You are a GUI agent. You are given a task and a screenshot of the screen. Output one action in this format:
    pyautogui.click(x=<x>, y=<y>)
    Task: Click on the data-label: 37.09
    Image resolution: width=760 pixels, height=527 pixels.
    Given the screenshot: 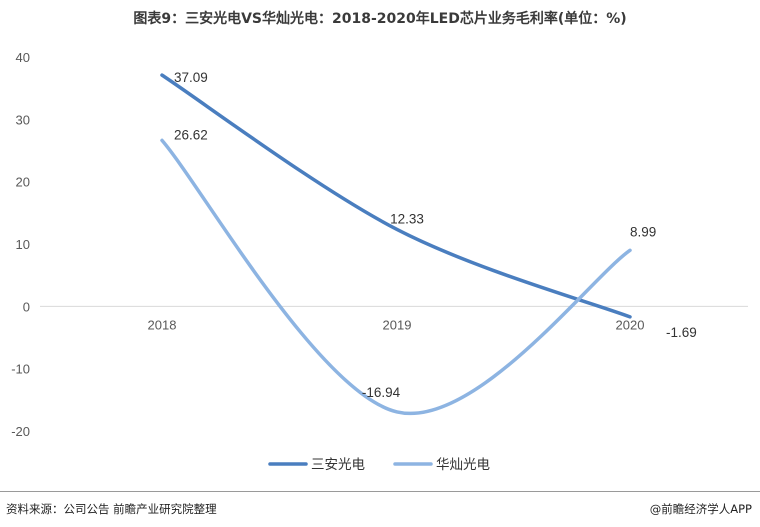 What is the action you would take?
    pyautogui.click(x=191, y=77)
    